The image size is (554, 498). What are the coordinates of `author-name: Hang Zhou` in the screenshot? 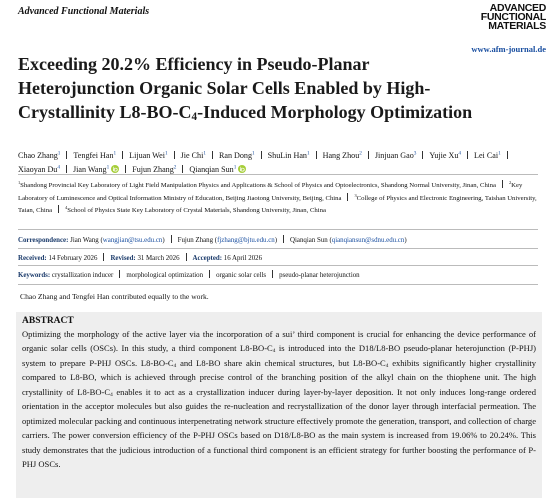 It's located at (341, 155).